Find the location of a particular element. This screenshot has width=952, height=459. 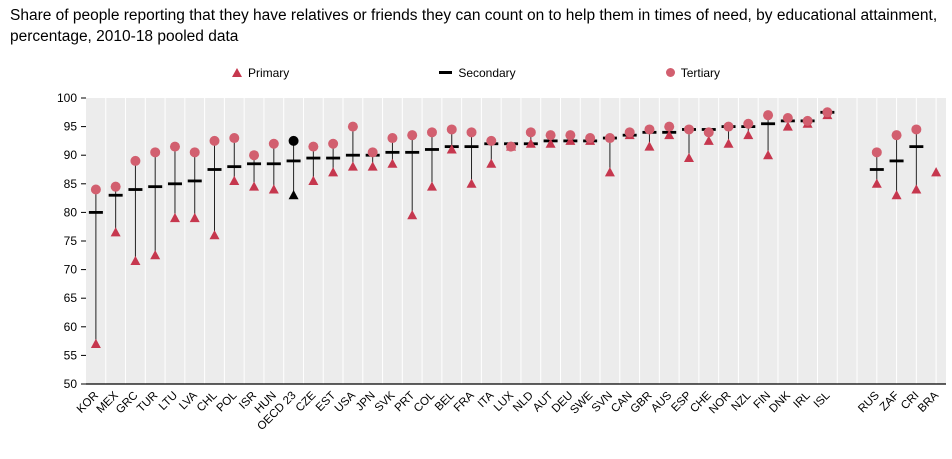

tertiary-marker-AUT is located at coordinates (550, 135).